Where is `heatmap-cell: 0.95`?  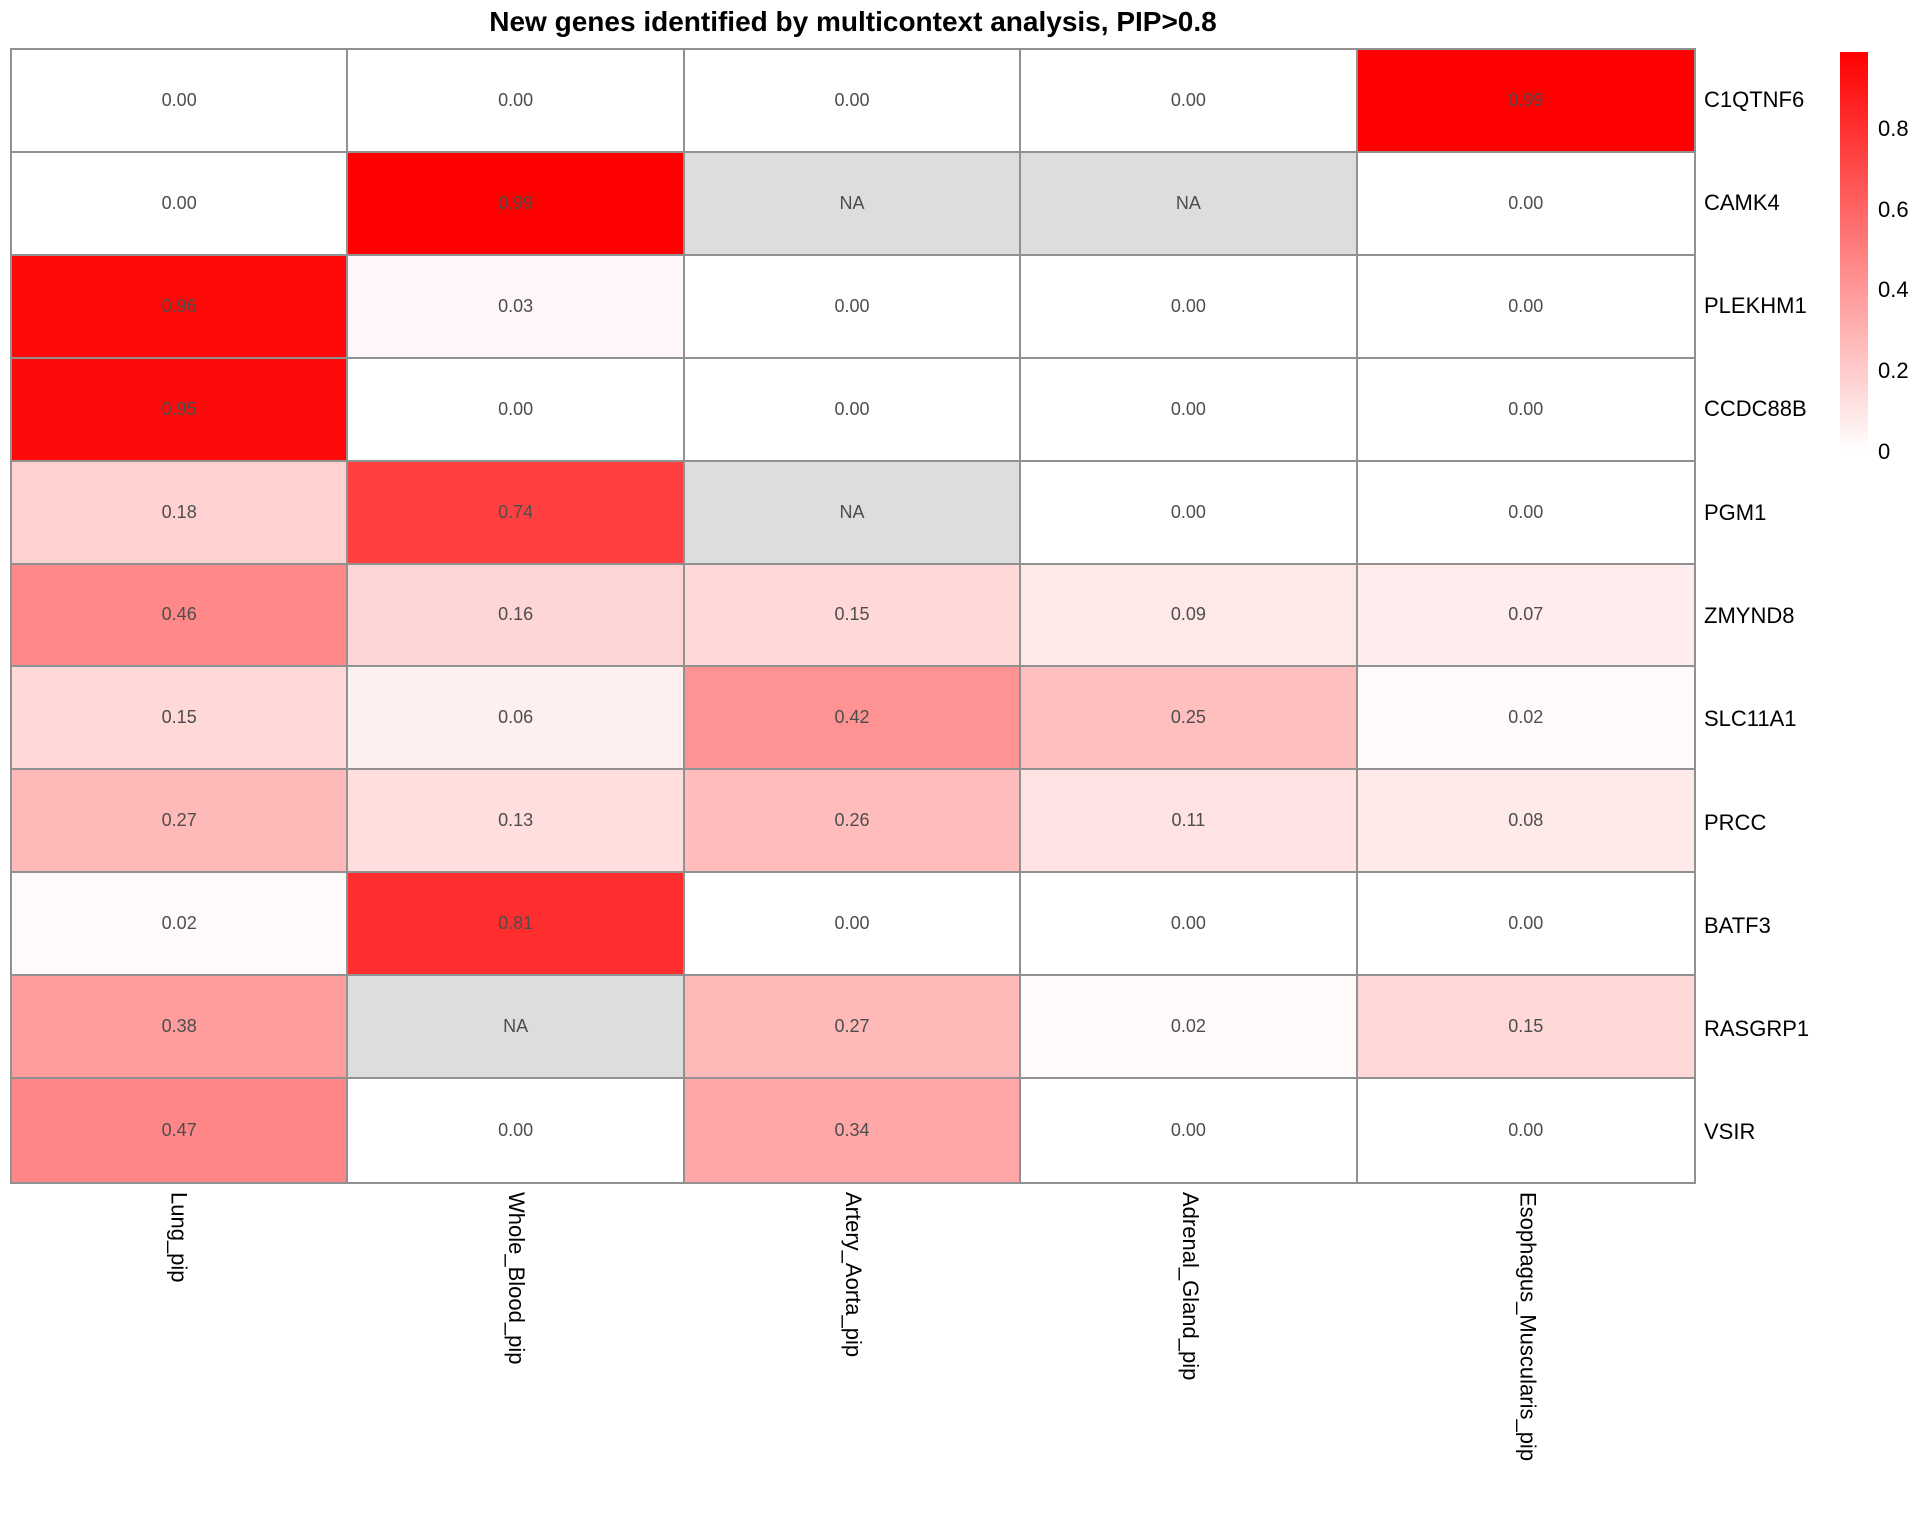 heatmap-cell: 0.95 is located at coordinates (180, 410).